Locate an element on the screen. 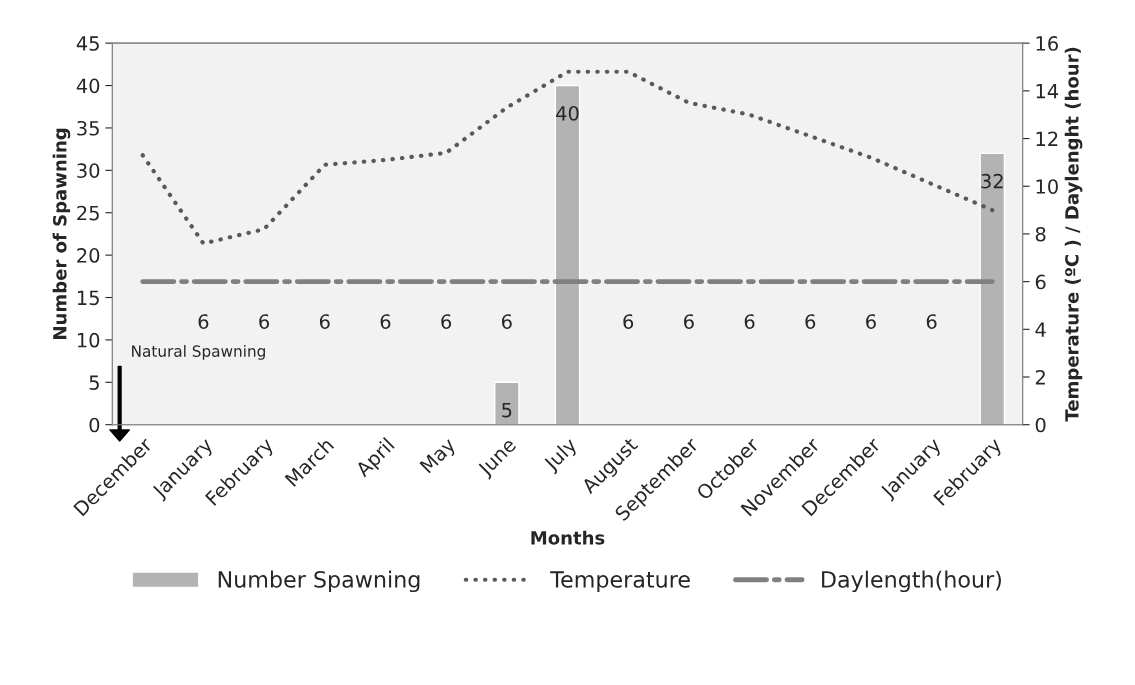 This screenshot has height=685, width=1135. y2-tick-label: 8 is located at coordinates (1040, 234).